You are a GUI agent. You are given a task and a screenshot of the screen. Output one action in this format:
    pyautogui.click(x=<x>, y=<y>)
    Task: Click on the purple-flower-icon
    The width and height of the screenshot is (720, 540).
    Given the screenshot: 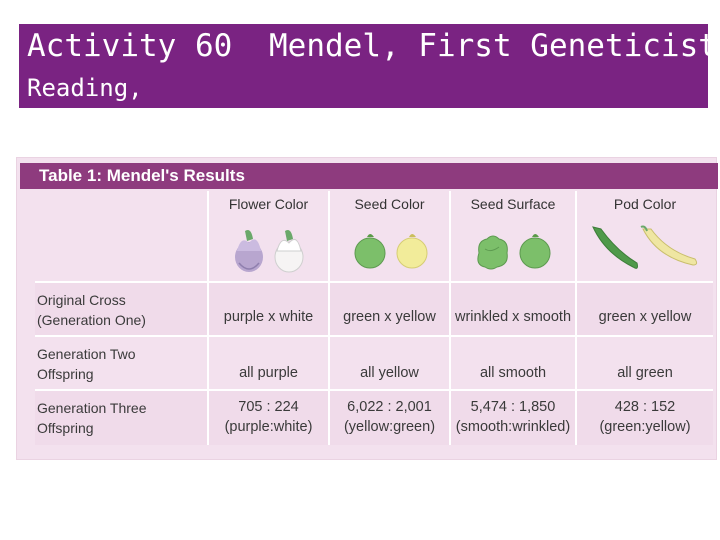 What is the action you would take?
    pyautogui.click(x=248, y=251)
    